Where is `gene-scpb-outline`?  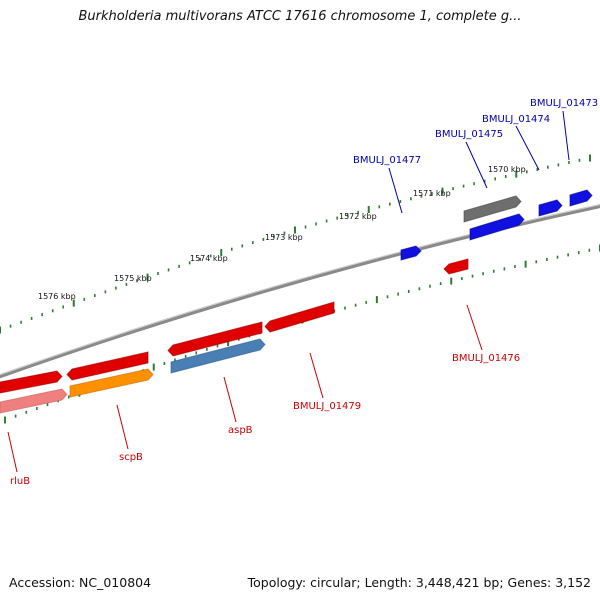 gene-scpb-outline is located at coordinates (111, 383).